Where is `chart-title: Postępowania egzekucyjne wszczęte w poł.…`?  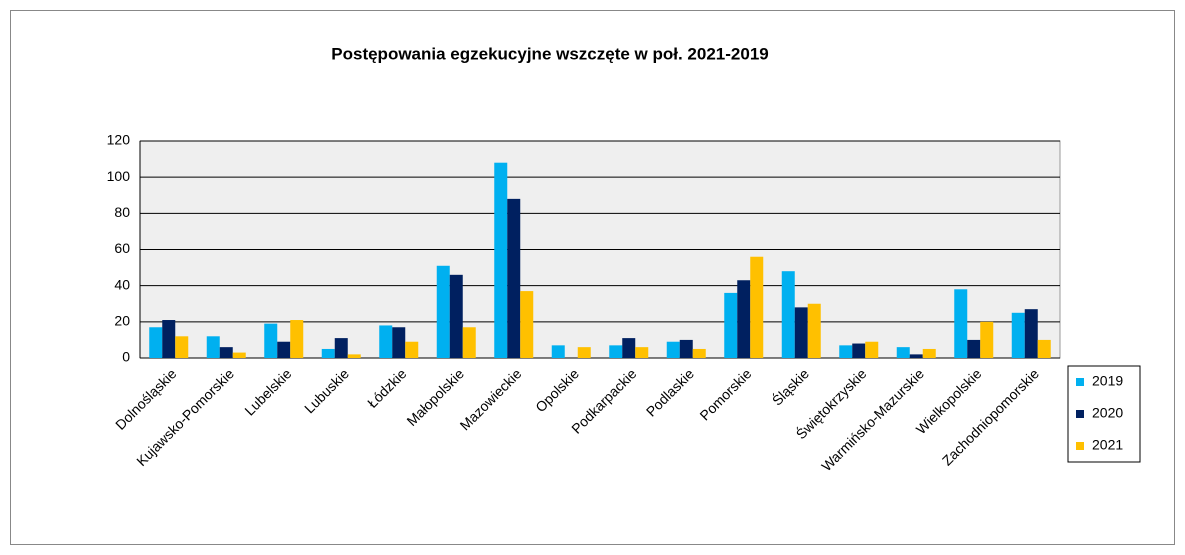
chart-title: Postępowania egzekucyjne wszczęte w poł.… is located at coordinates (549, 53).